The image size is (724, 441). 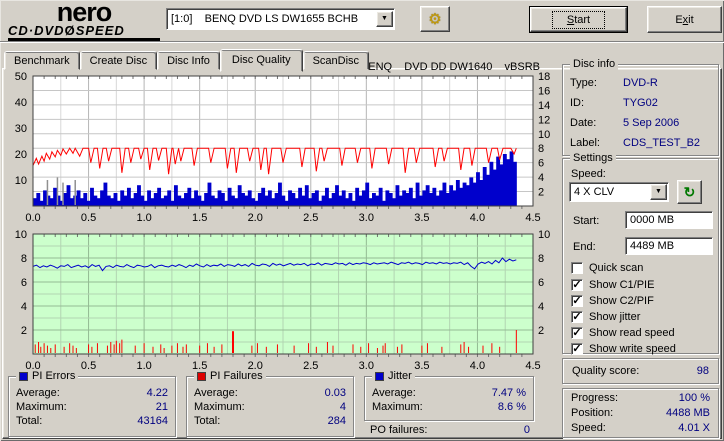 I want to click on checkbox-quick-scan: Quick scan, so click(x=607, y=268).